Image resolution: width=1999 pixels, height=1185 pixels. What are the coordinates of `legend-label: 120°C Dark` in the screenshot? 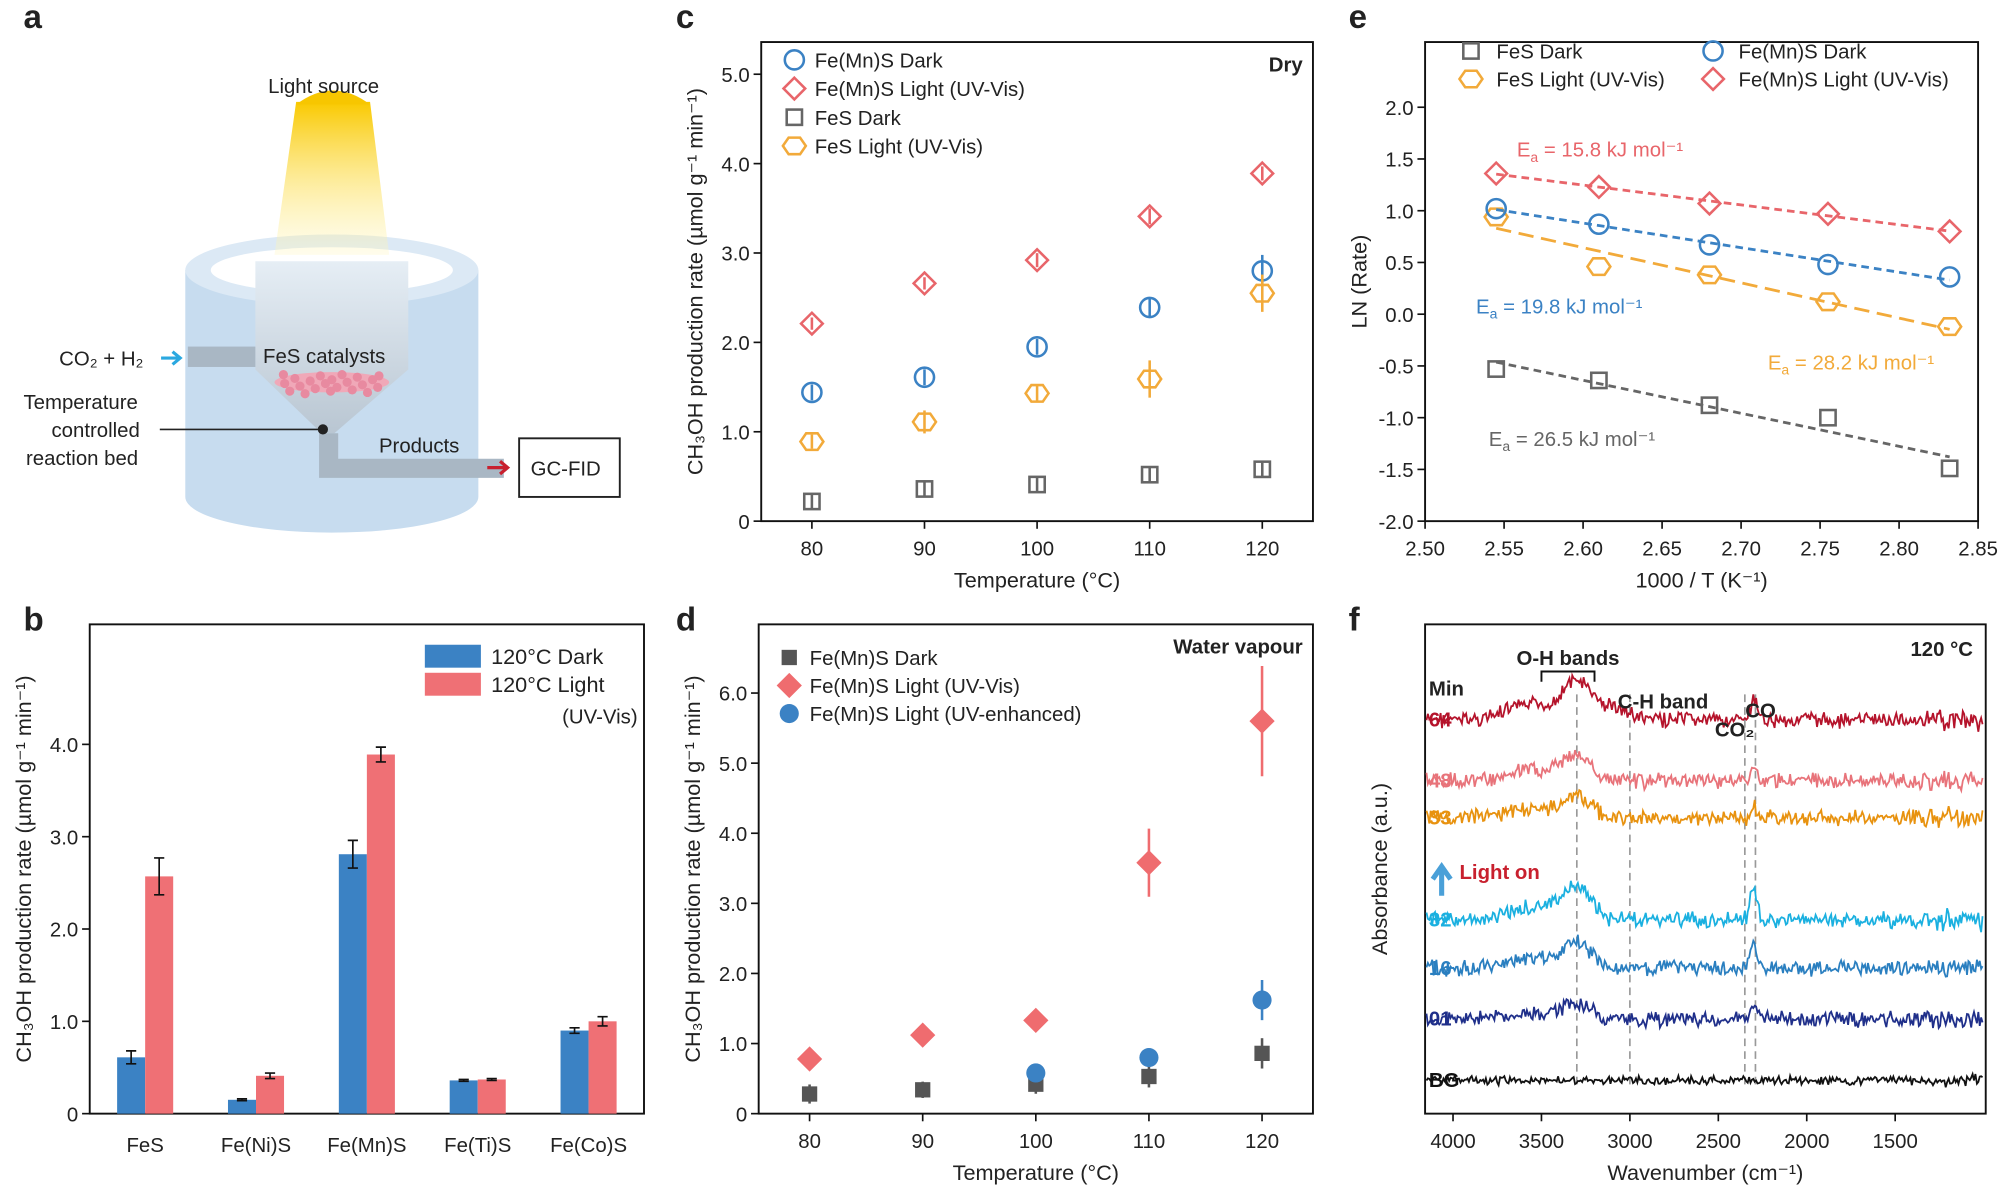 It's located at (547, 656).